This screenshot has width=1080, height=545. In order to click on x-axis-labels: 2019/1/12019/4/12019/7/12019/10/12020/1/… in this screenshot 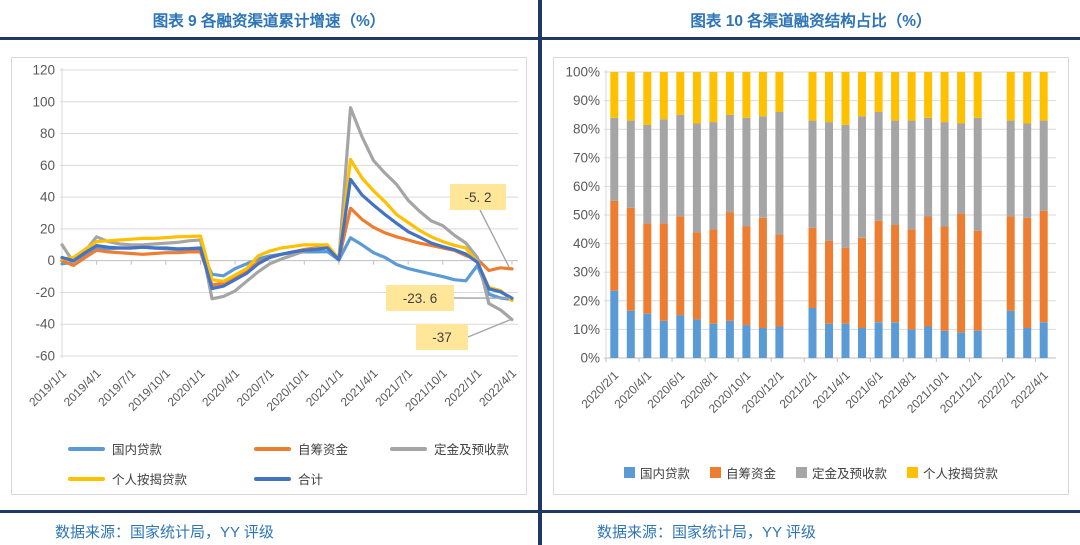, I will do `click(272, 390)`.